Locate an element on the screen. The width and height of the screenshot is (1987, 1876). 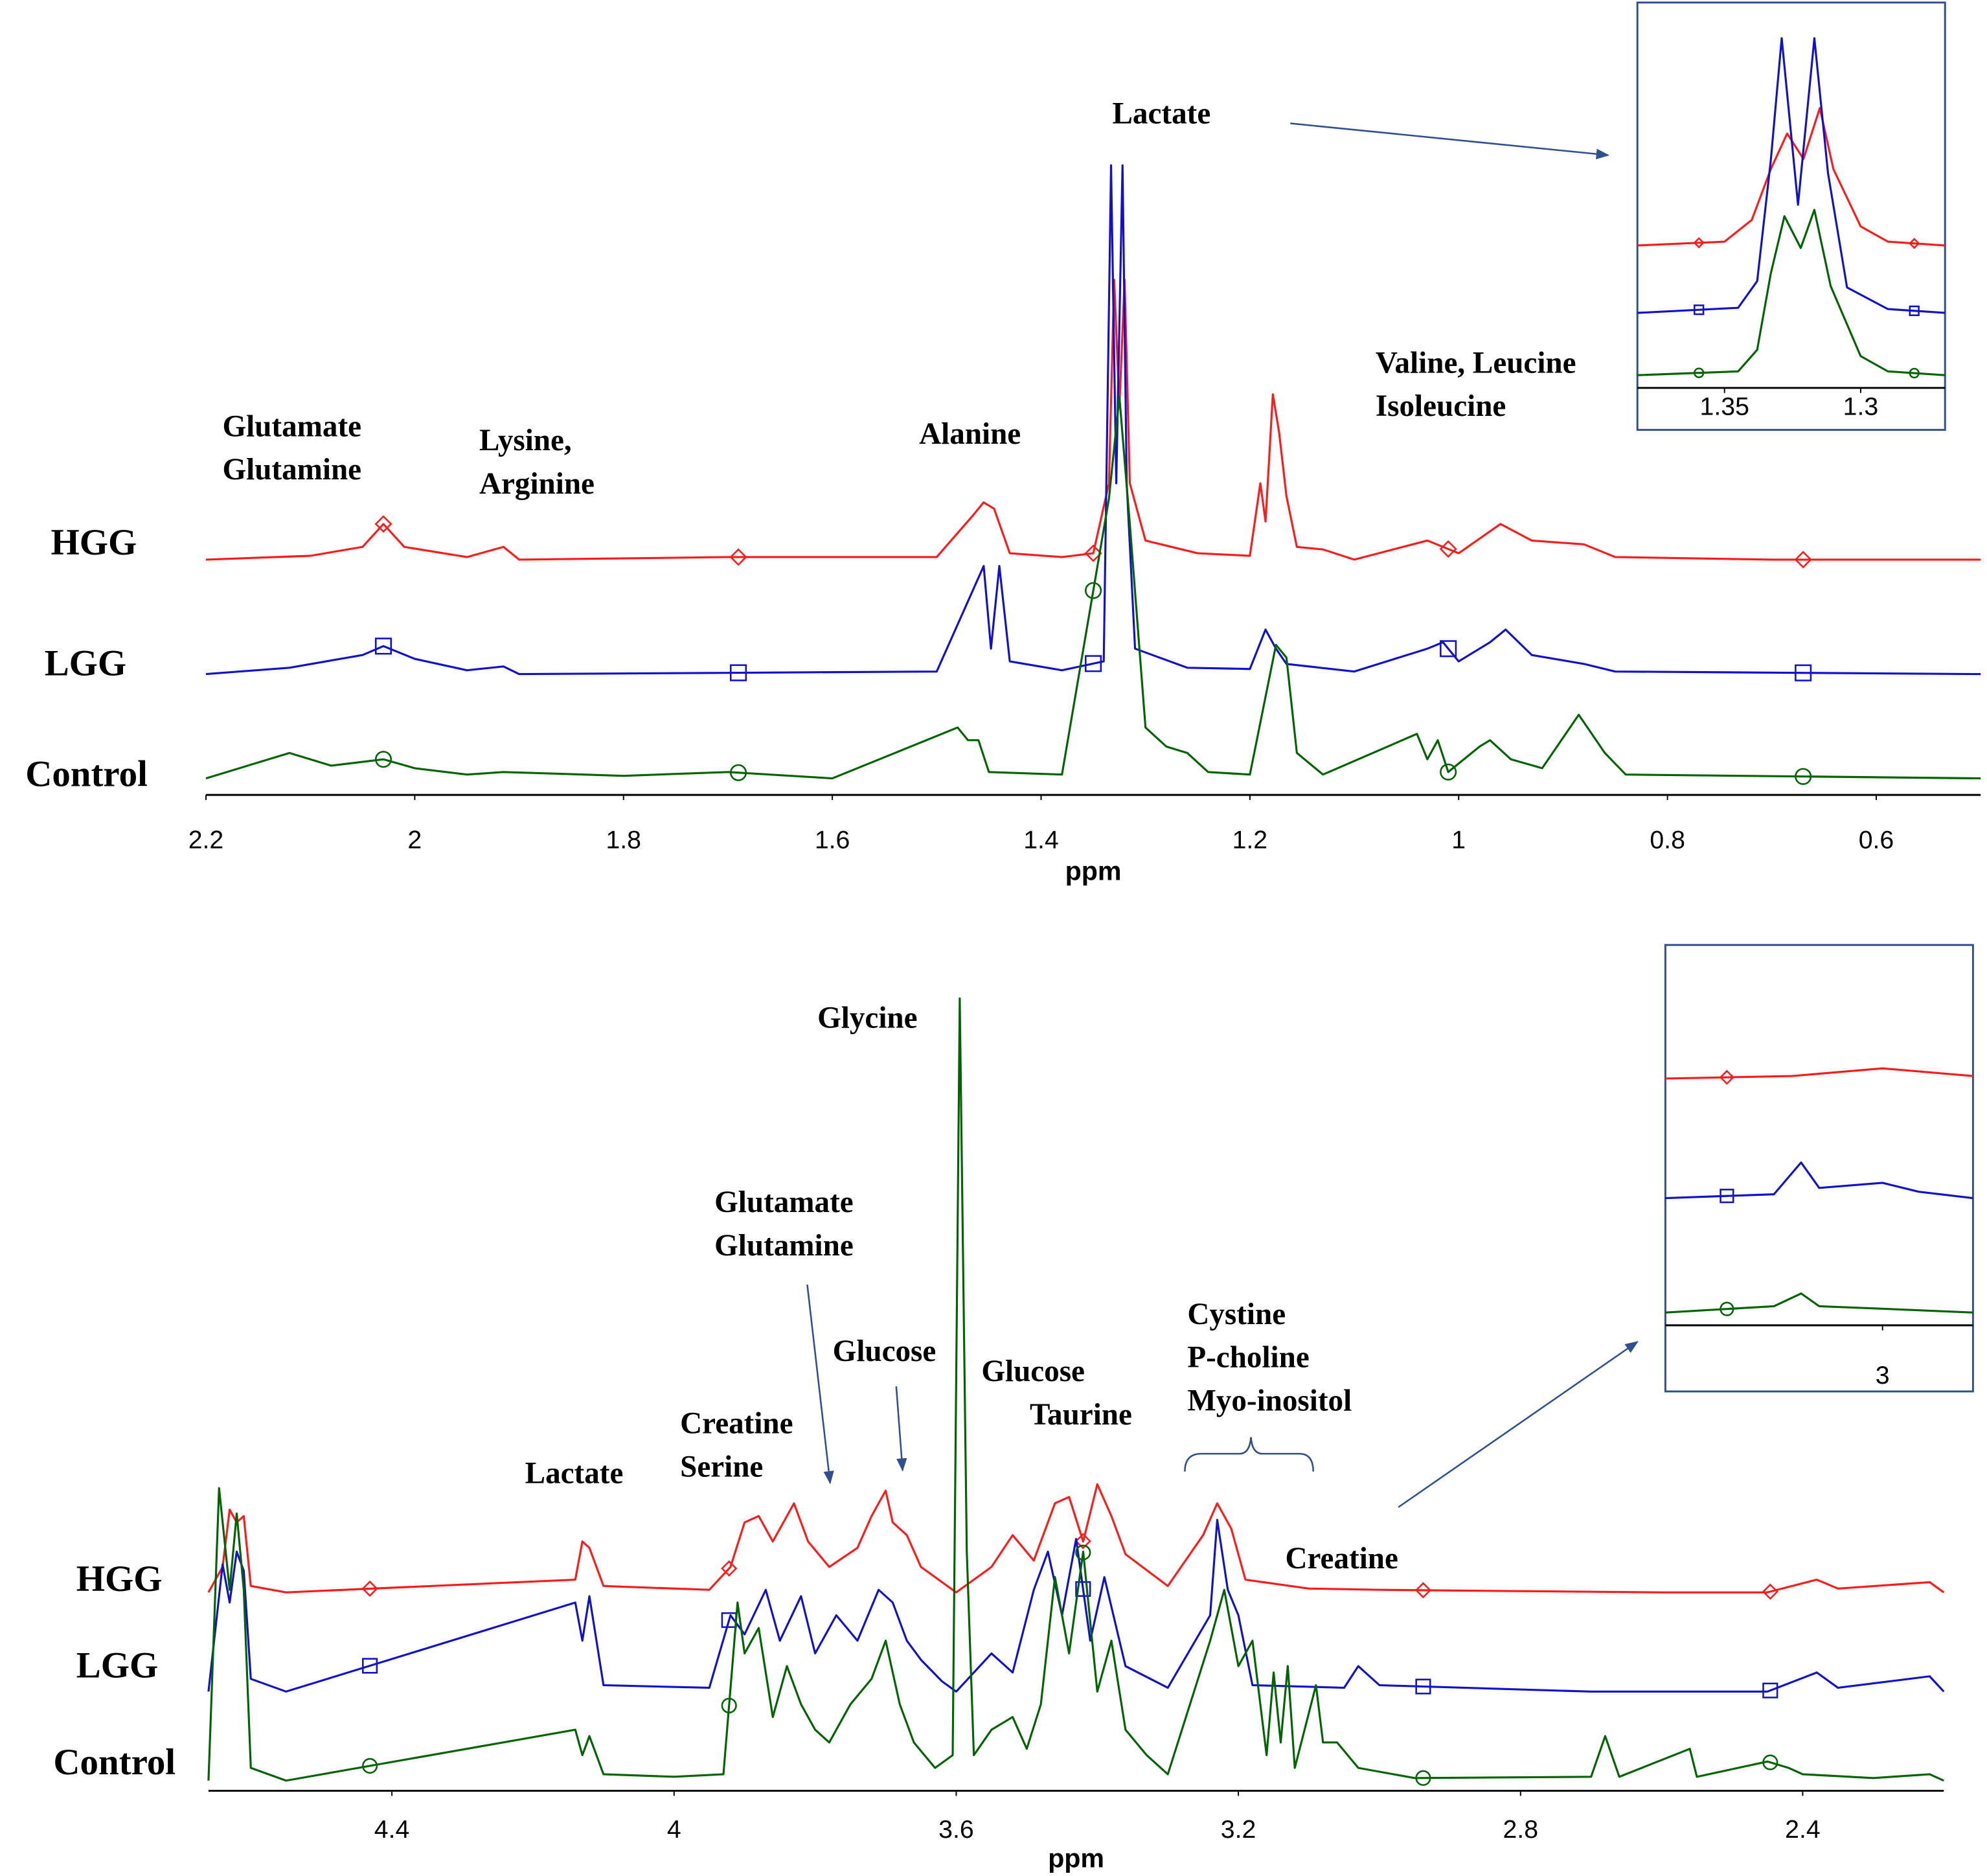
x-tick-label: 1.6 is located at coordinates (832, 840).